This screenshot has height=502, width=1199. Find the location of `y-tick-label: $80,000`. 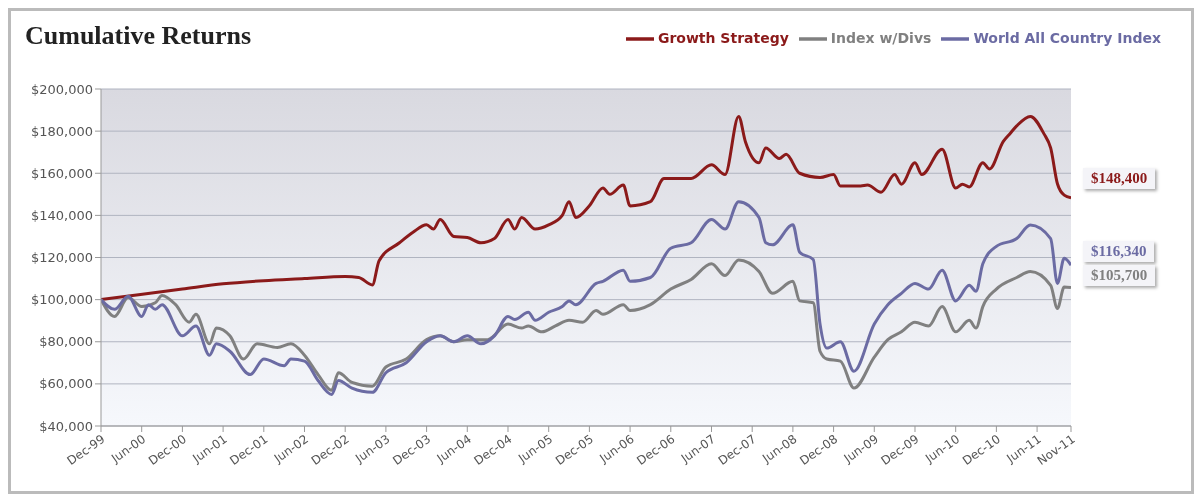

y-tick-label: $80,000 is located at coordinates (66, 342).